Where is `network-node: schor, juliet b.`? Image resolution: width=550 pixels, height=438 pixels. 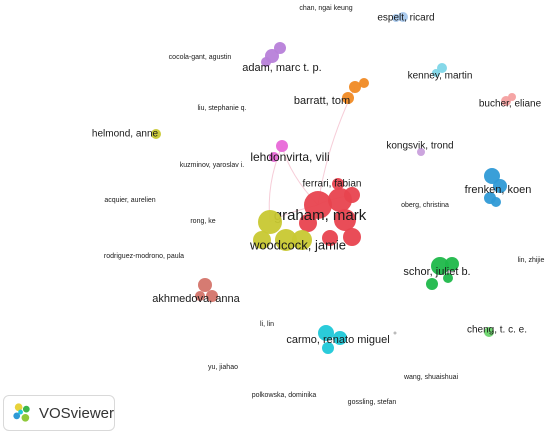 network-node: schor, juliet b. is located at coordinates (437, 273).